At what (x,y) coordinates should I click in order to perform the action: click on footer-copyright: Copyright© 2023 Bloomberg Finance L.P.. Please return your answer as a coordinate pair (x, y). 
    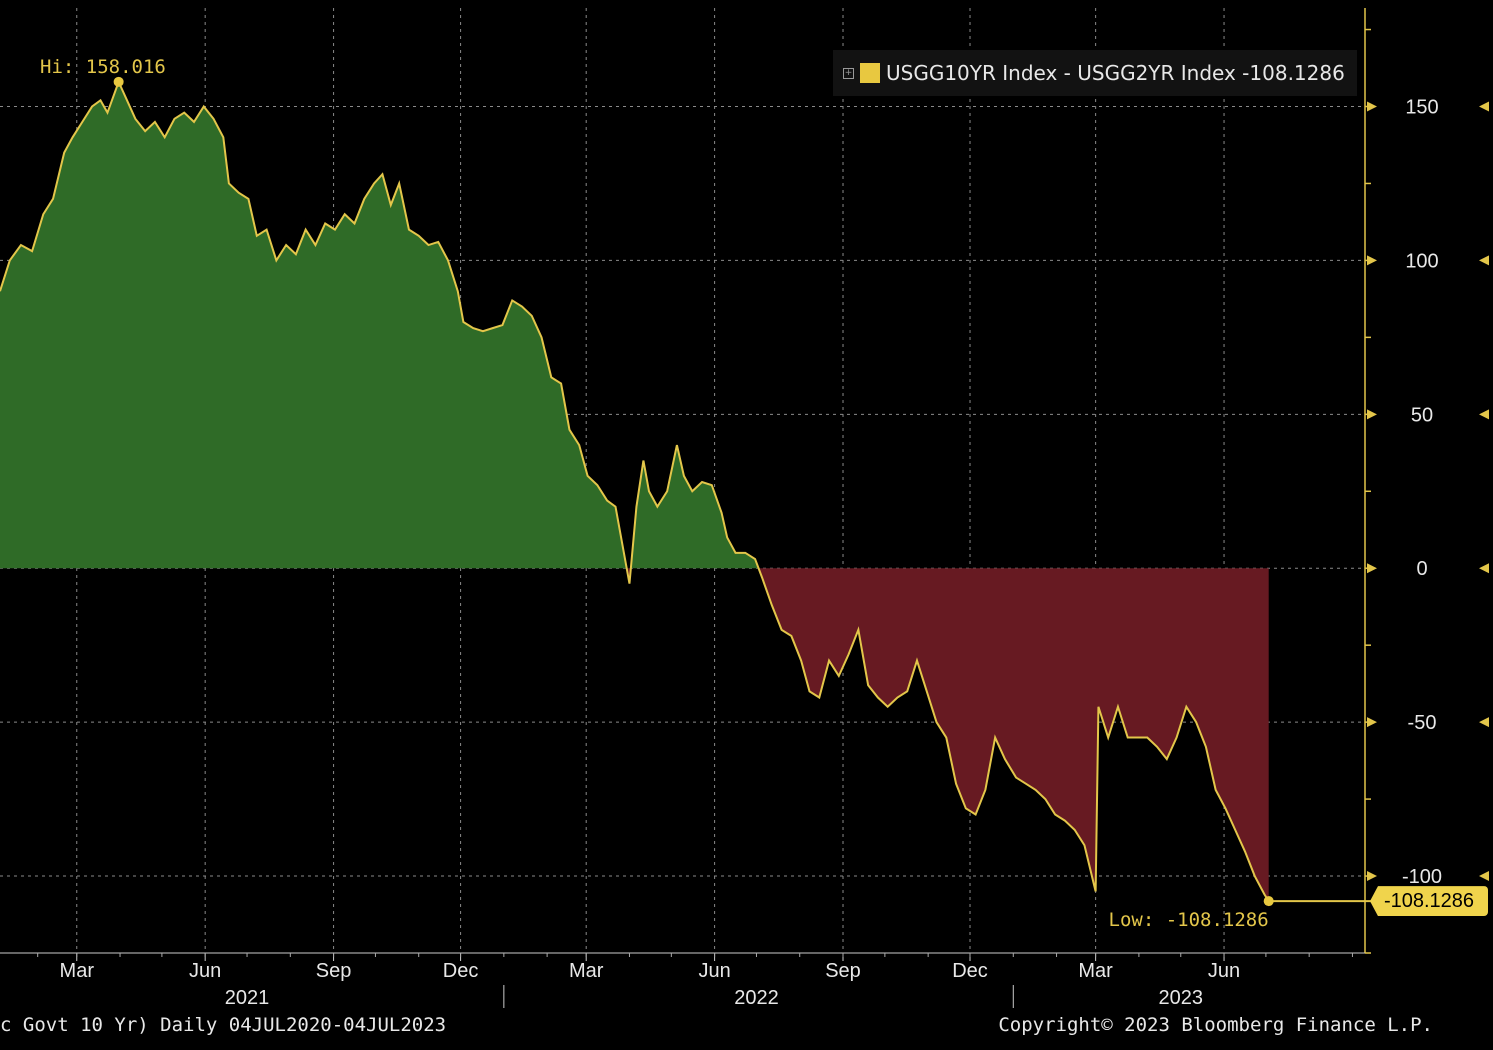
    Looking at the image, I should click on (1215, 1025).